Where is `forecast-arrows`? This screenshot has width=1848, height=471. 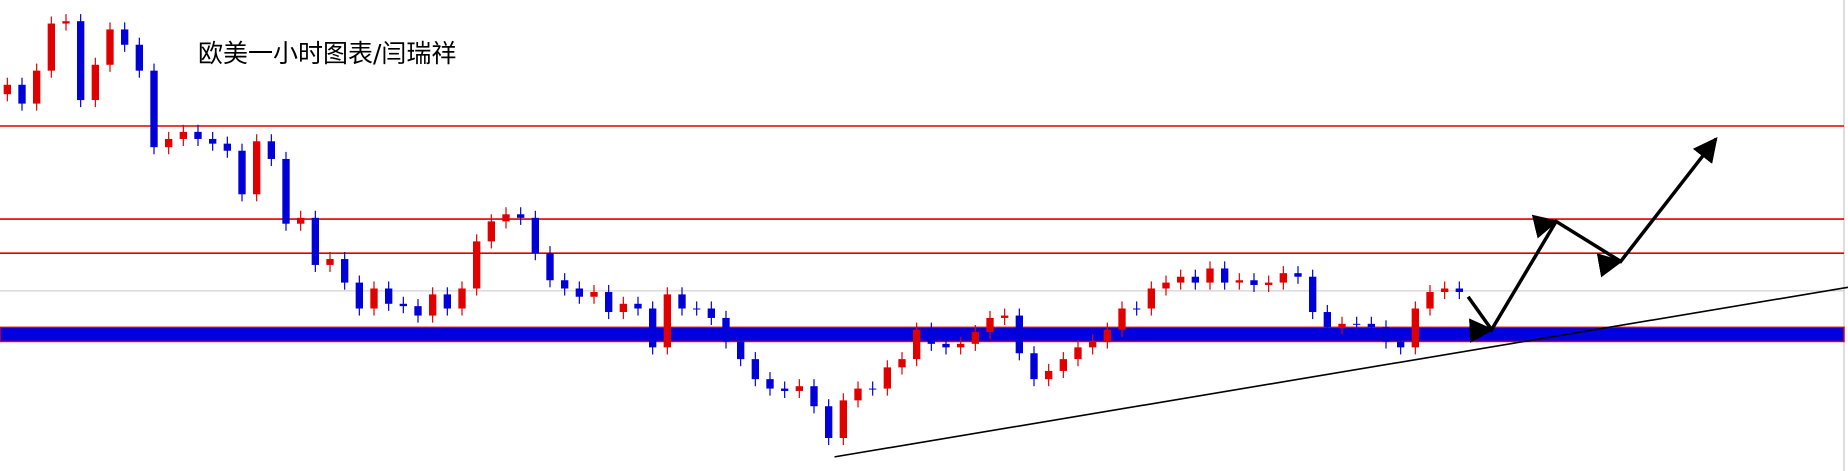 forecast-arrows is located at coordinates (1592, 240).